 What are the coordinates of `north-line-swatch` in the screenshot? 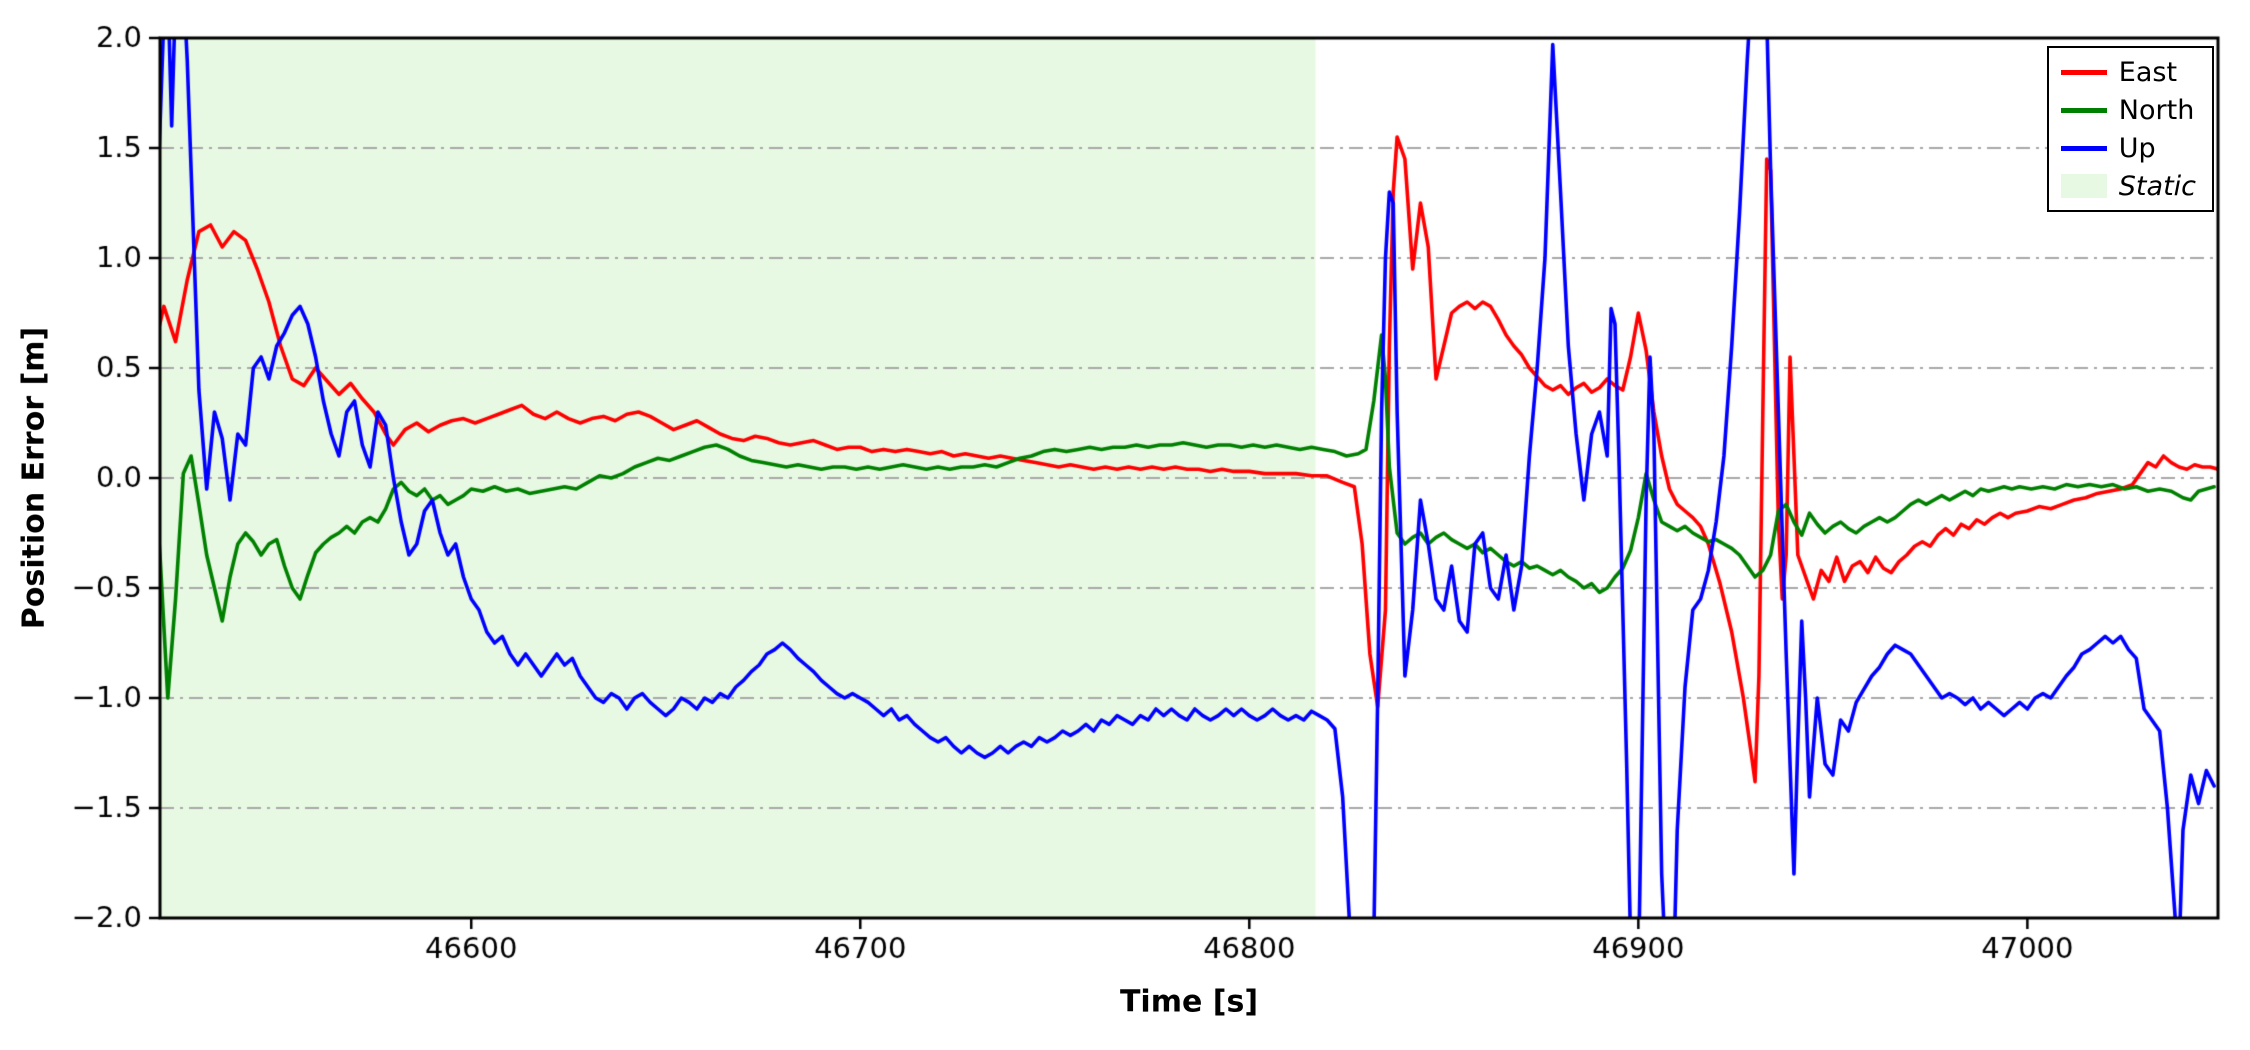 It's located at (2083, 110).